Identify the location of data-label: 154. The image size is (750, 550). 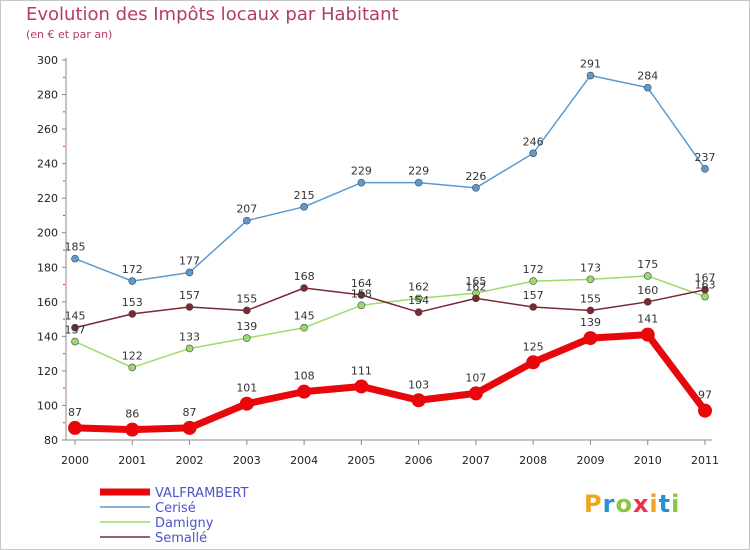
(418, 300).